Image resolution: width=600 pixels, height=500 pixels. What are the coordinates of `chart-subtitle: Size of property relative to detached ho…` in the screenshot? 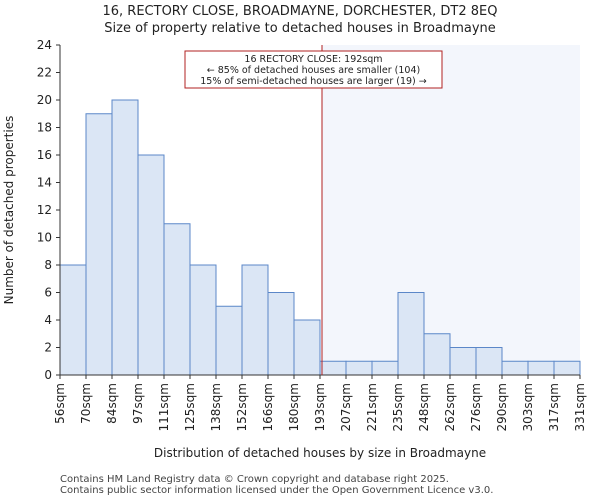 It's located at (300, 28).